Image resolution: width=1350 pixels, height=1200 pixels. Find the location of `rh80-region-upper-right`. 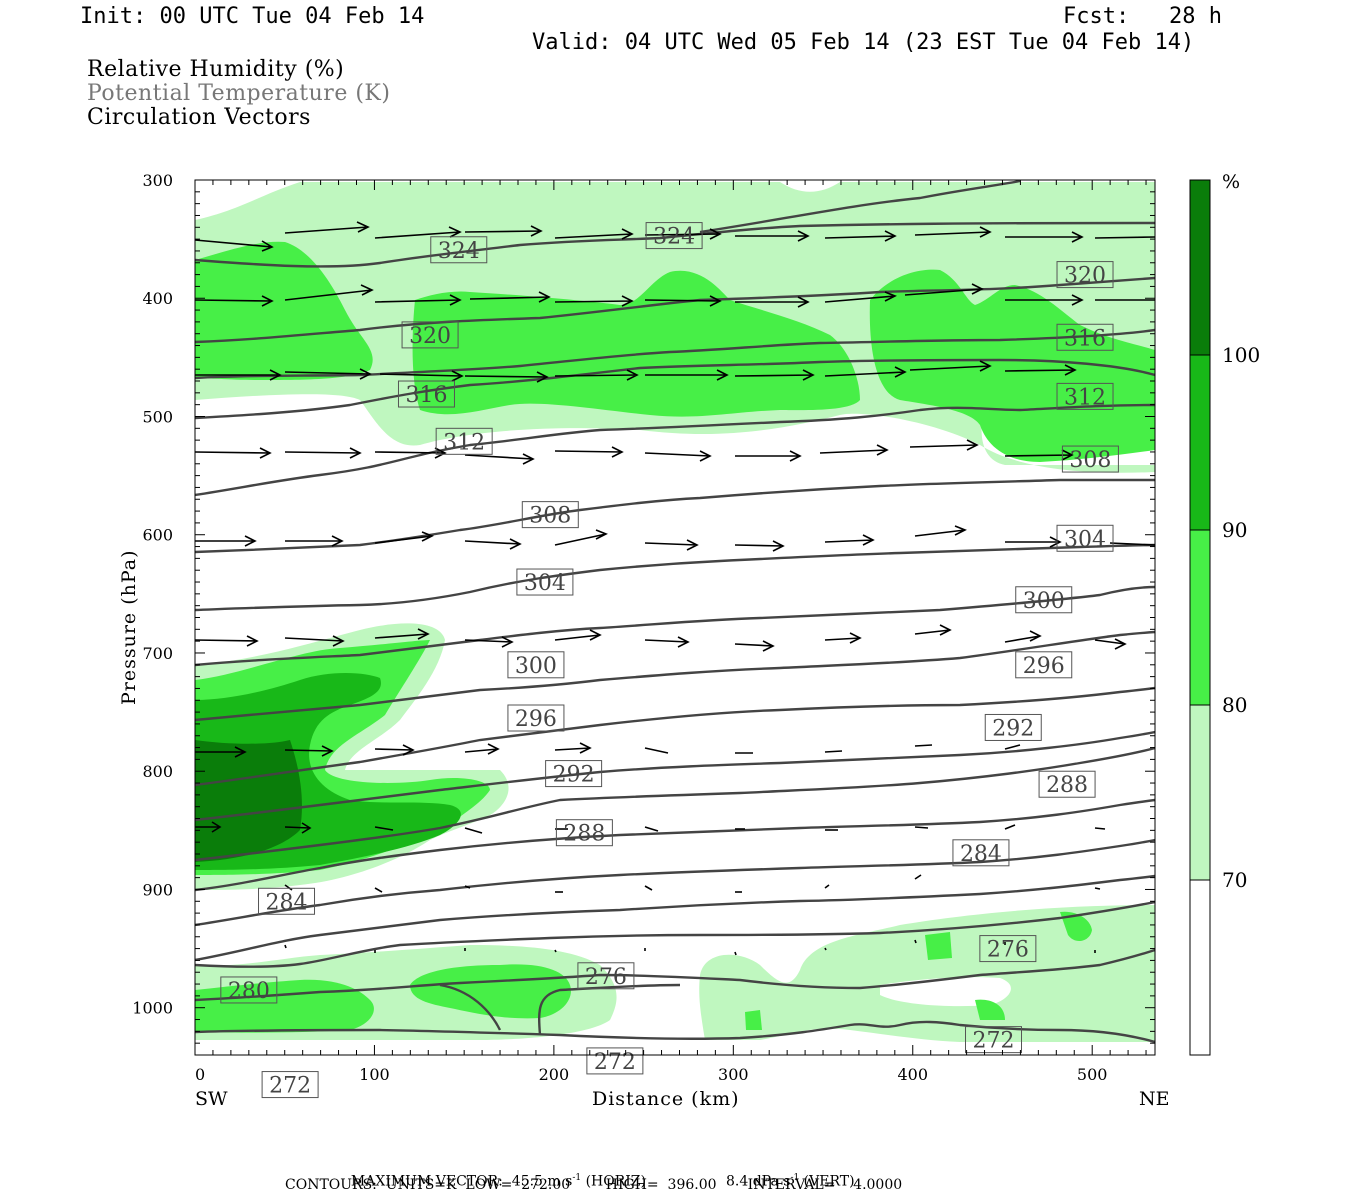

rh80-region-upper-right is located at coordinates (1012, 365).